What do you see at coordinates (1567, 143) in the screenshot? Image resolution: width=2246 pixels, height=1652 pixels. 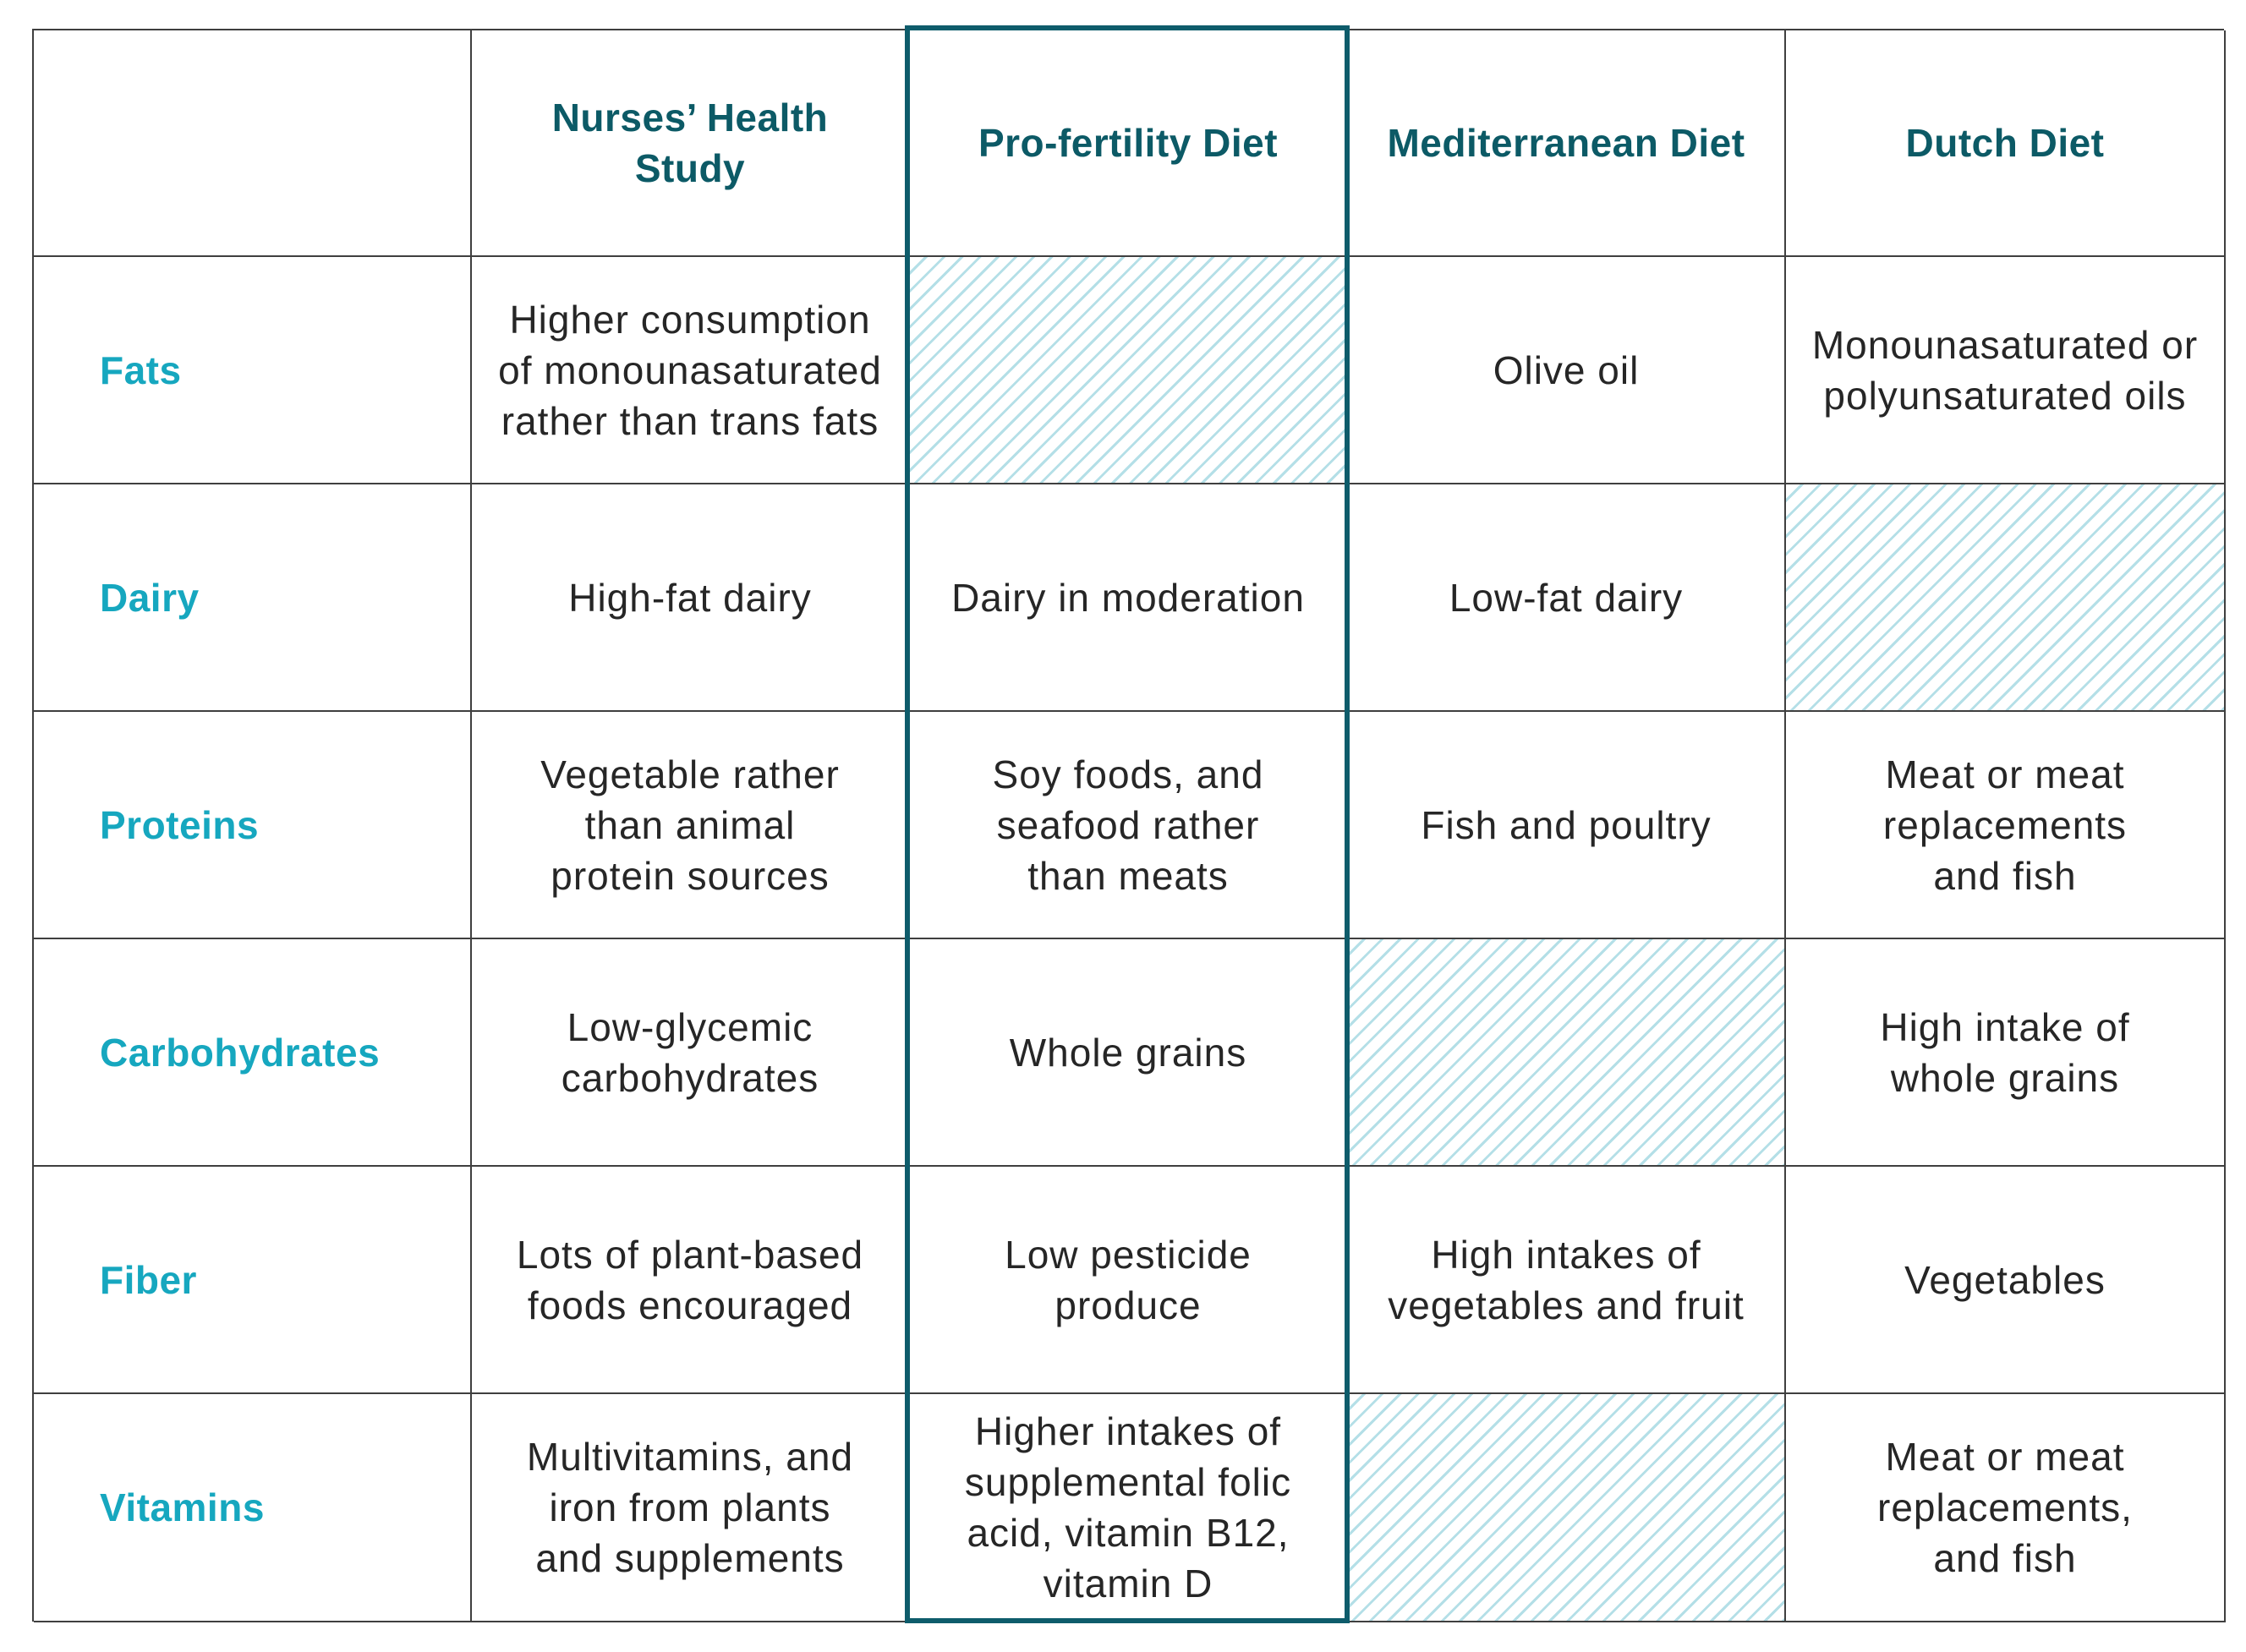 I see `column-header-mediterranean-diet: Mediterranean Diet` at bounding box center [1567, 143].